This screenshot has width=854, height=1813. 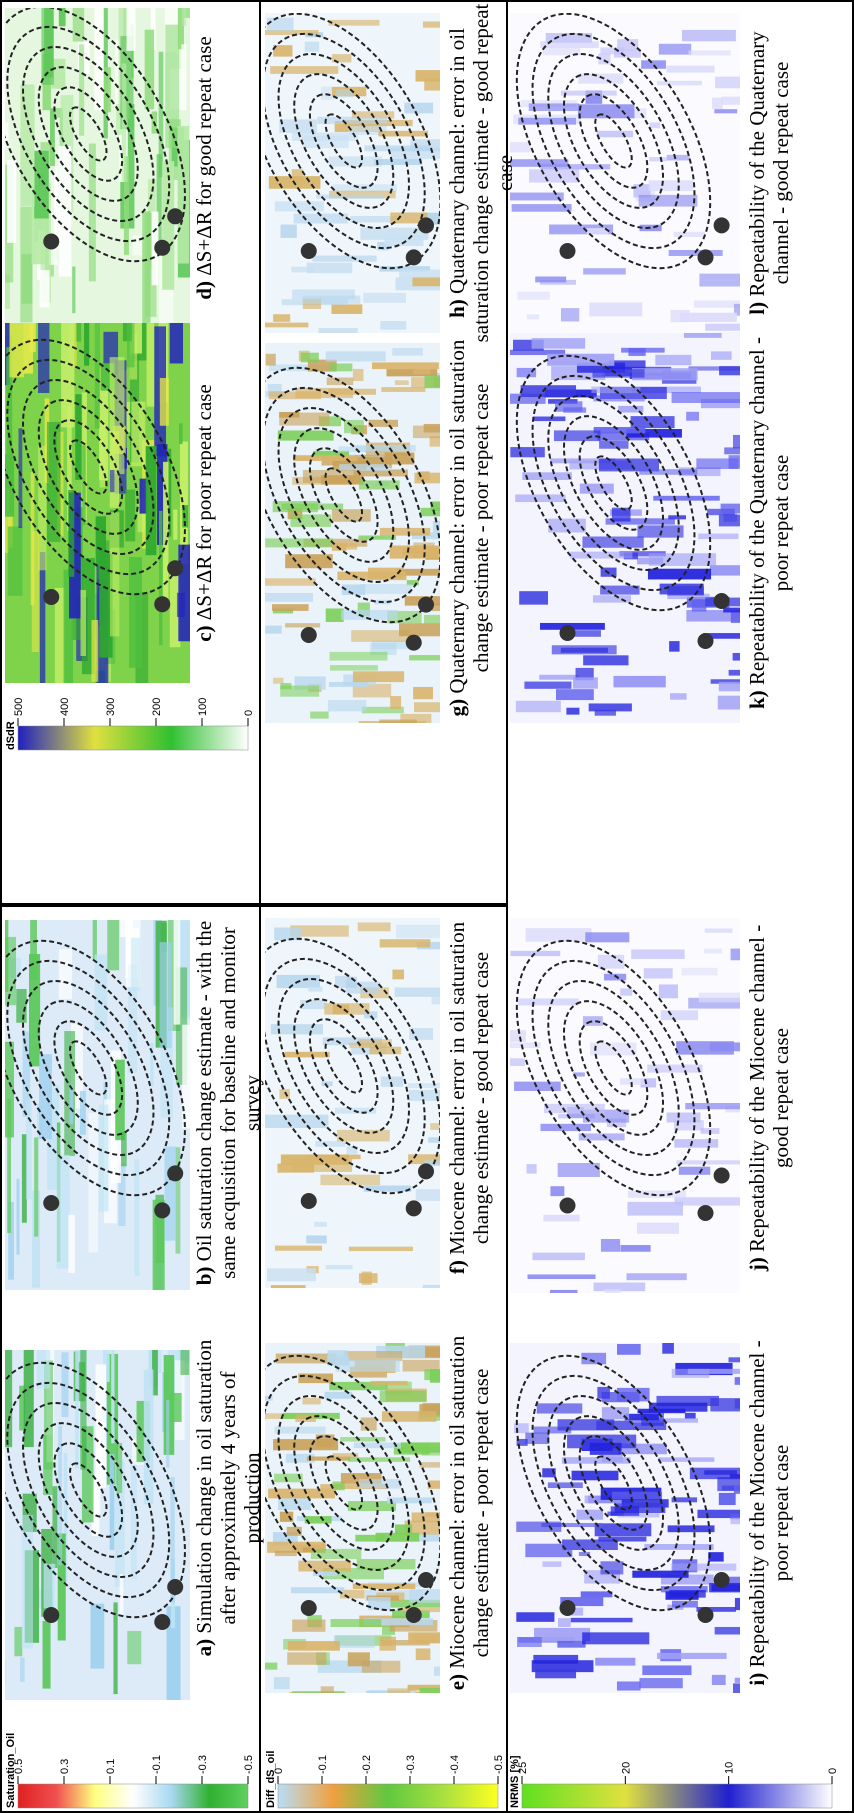 I want to click on panel-label: k), so click(x=757, y=700).